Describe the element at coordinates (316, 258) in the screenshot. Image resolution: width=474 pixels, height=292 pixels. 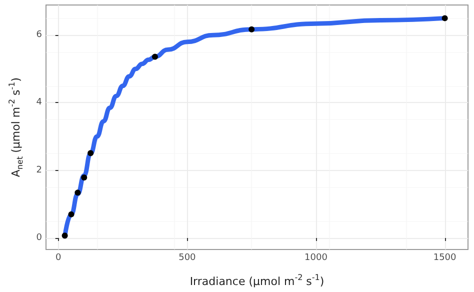
I see `x-tick-label: 1000` at that location.